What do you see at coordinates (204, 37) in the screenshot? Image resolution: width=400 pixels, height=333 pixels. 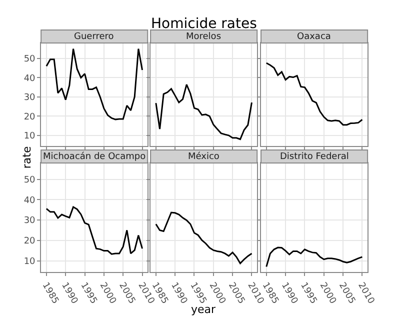 I see `chart-title: Morelos` at bounding box center [204, 37].